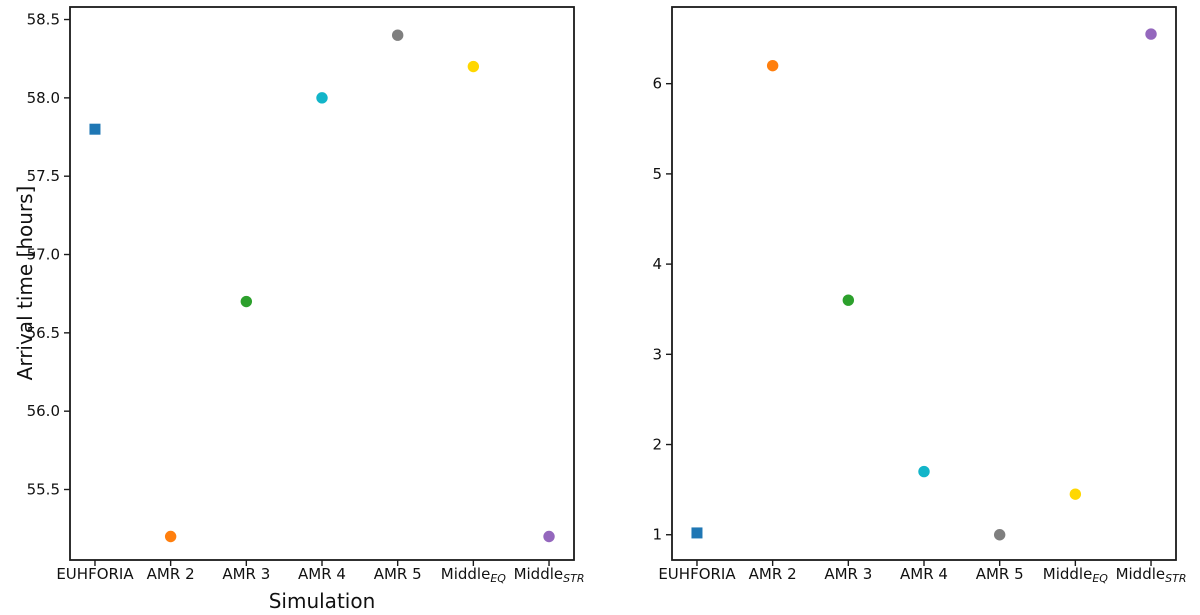 This screenshot has height=615, width=1200. Describe the element at coordinates (657, 174) in the screenshot. I see `y-tick-label: 5` at that location.